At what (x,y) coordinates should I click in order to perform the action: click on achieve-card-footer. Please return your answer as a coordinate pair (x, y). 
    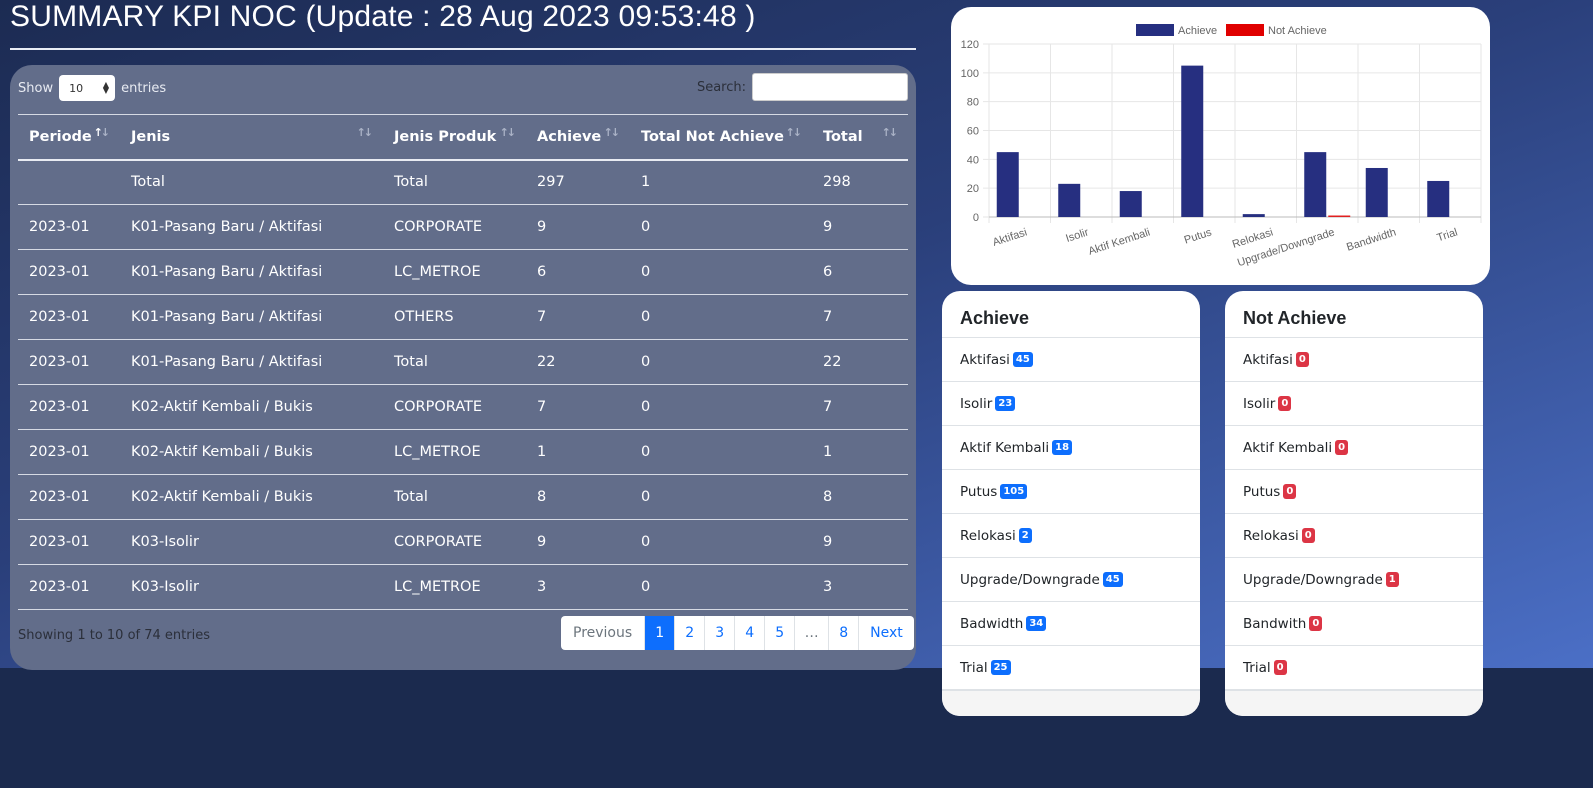
    Looking at the image, I should click on (1071, 703).